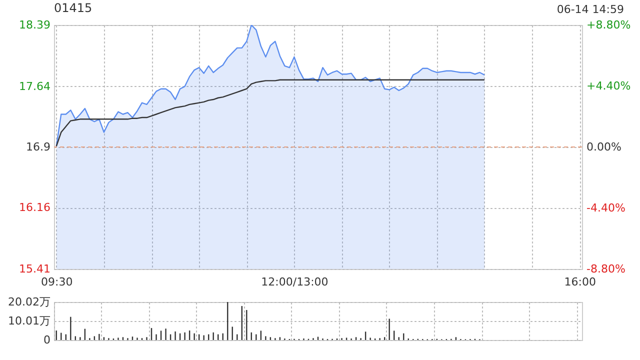  Describe the element at coordinates (34, 207) in the screenshot. I see `y-tick-label: 16.16` at that location.